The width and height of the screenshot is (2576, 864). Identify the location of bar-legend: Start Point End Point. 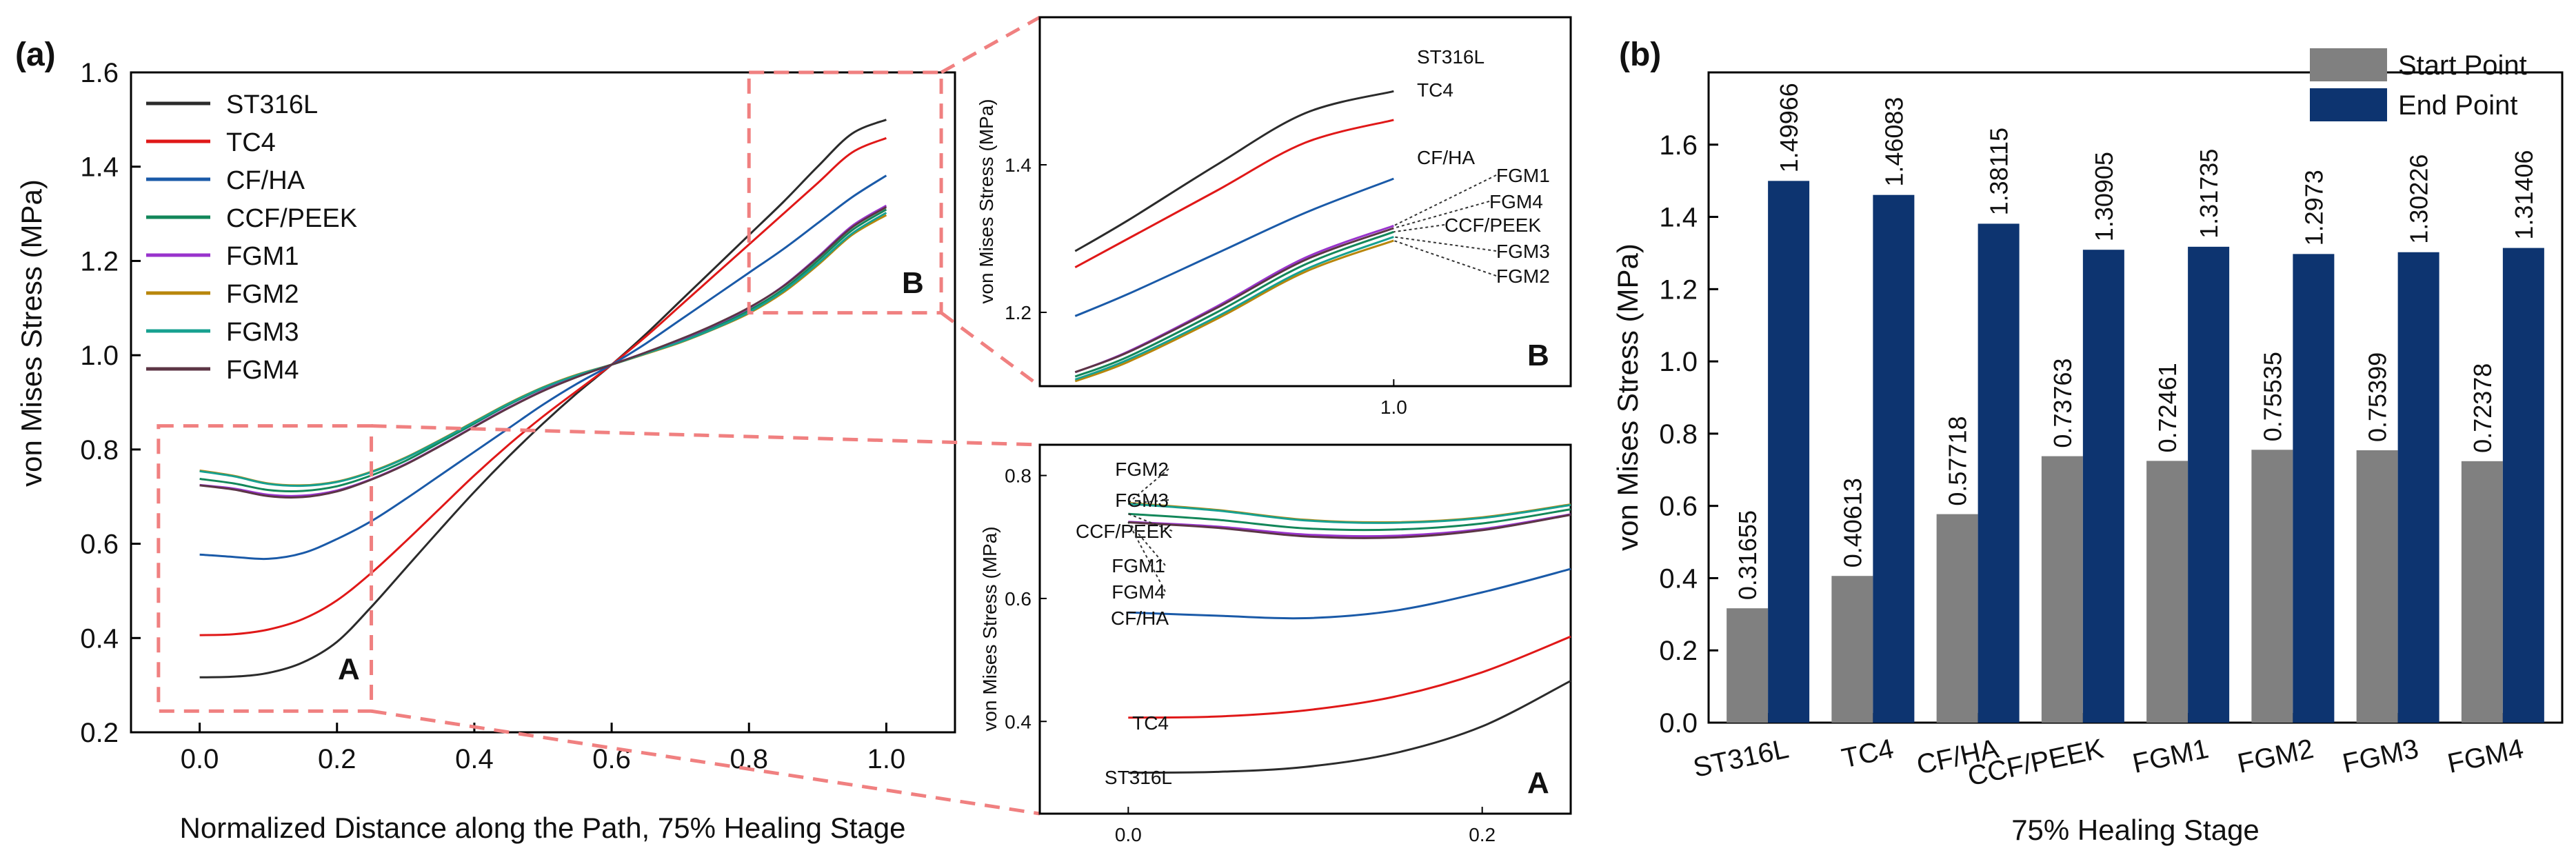
(2418, 84).